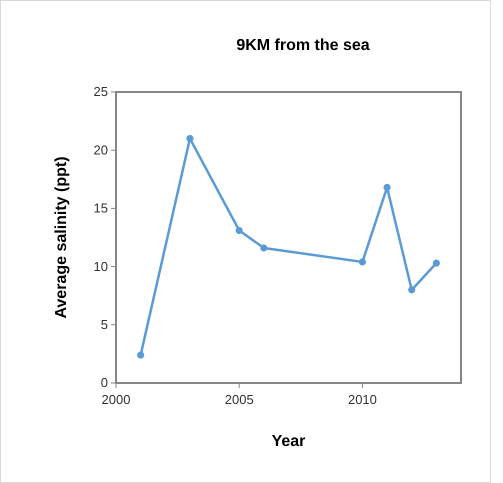 The width and height of the screenshot is (503, 483). I want to click on y-tick-label: 0, so click(104, 382).